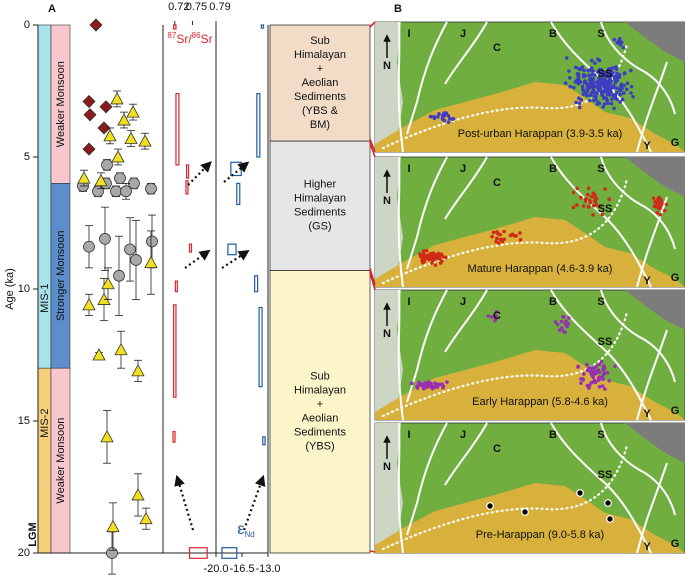 The height and width of the screenshot is (578, 685). Describe the element at coordinates (320, 111) in the screenshot. I see `sediment-label: (YBS &` at that location.